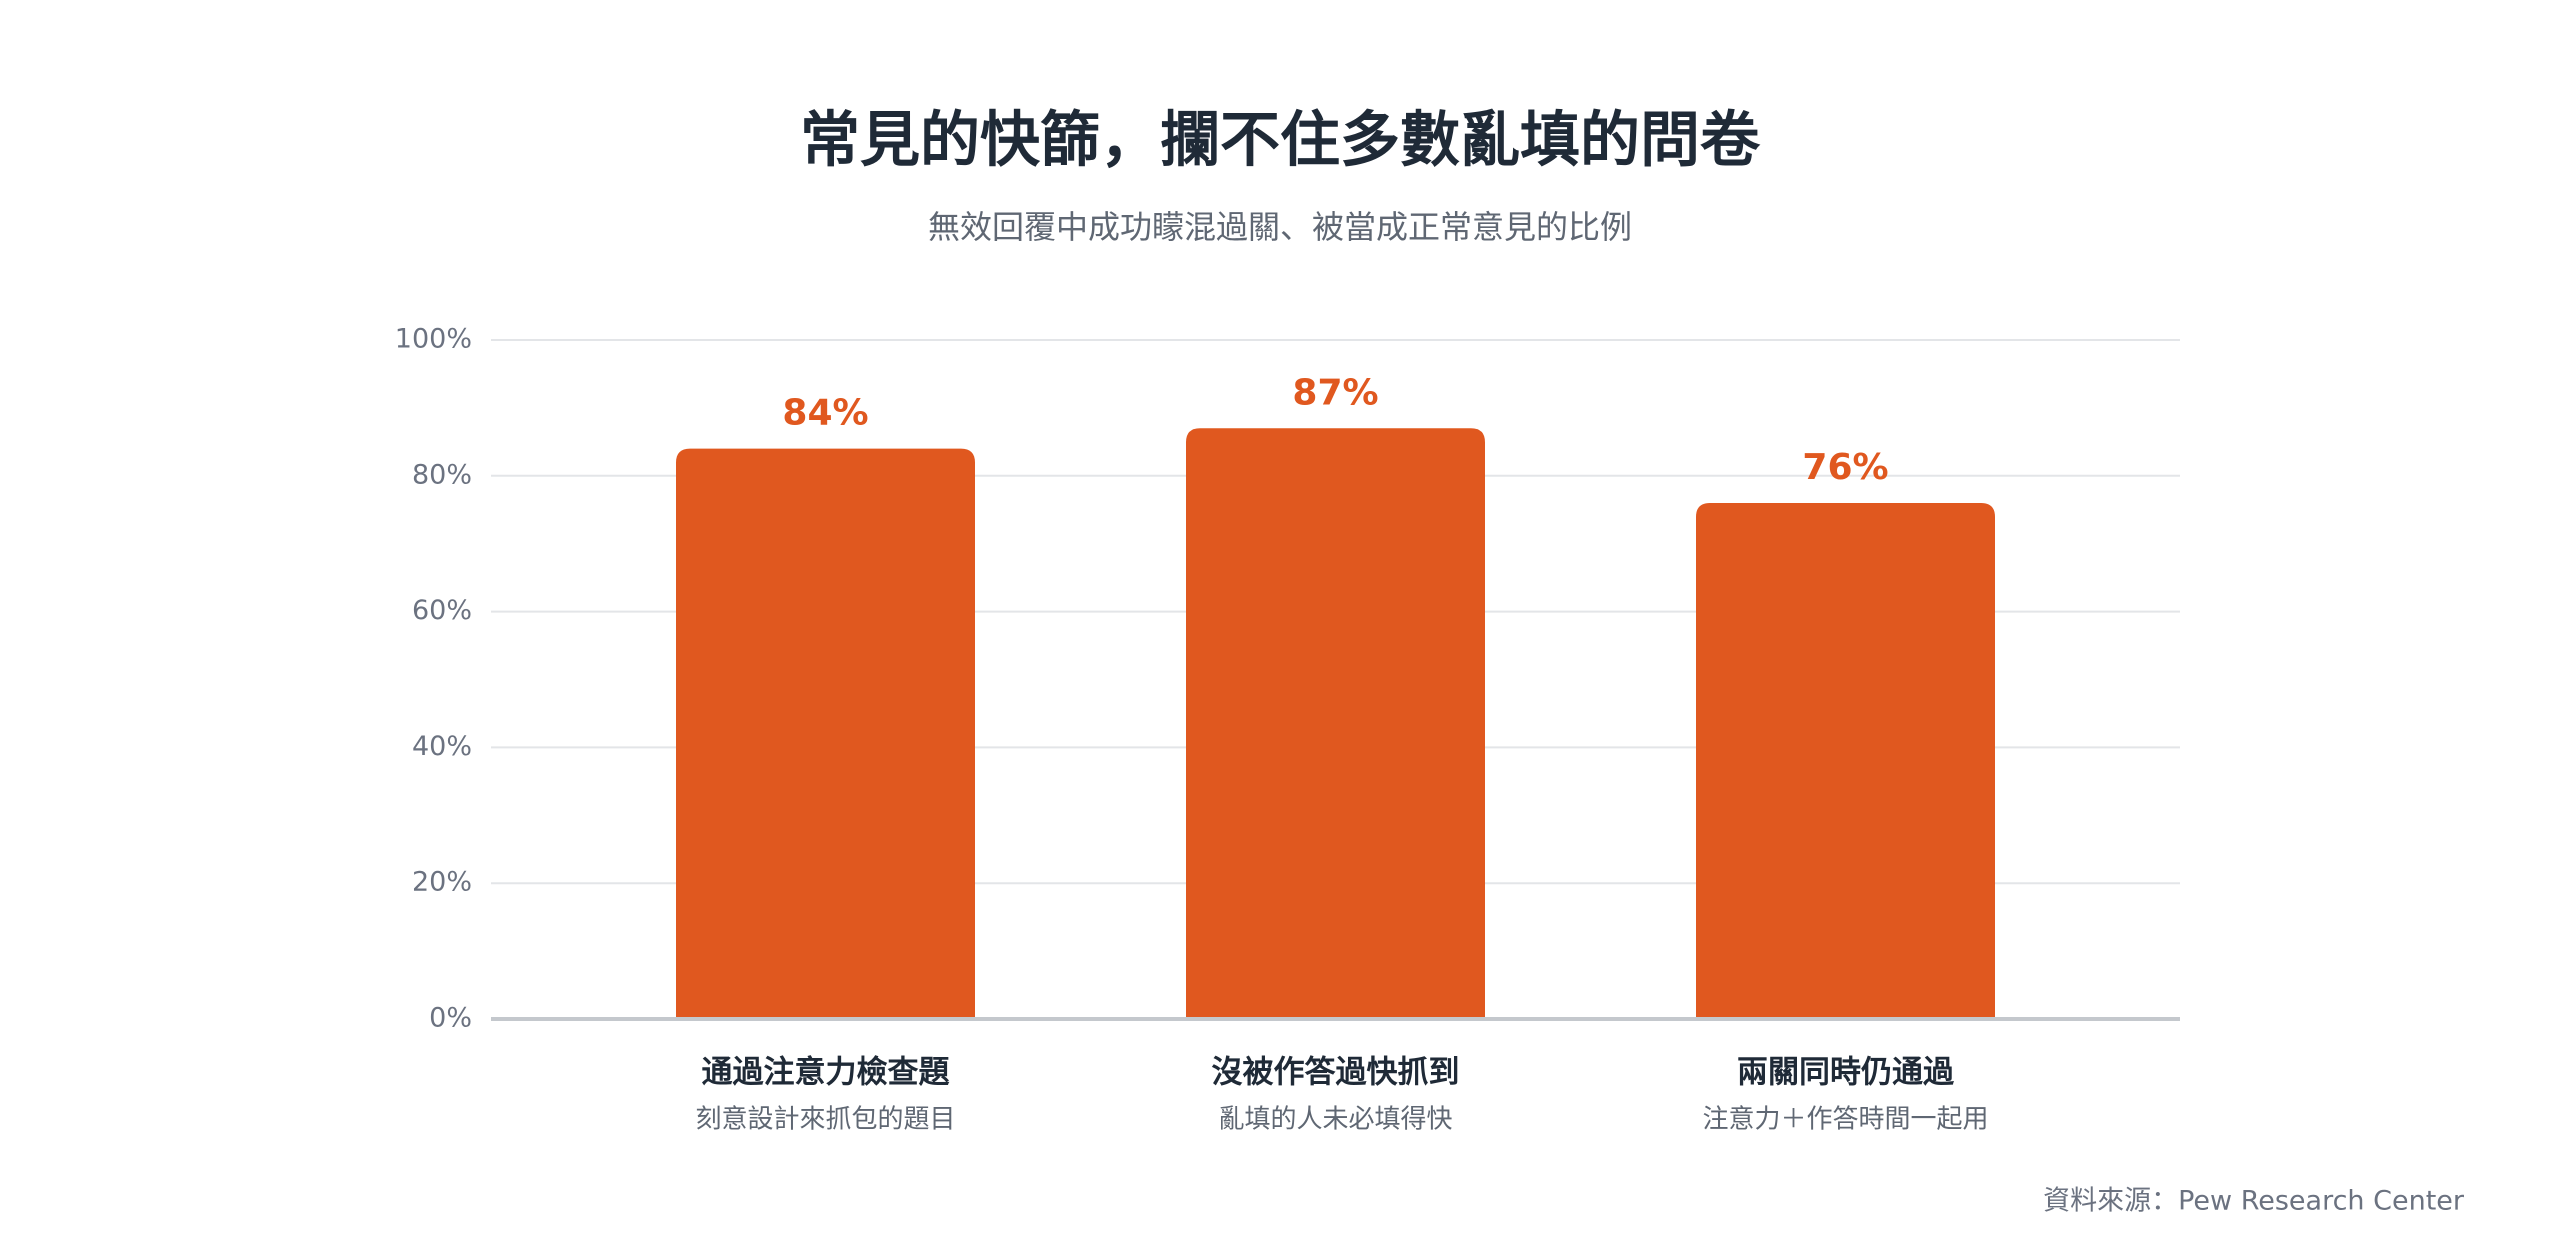 Image resolution: width=2560 pixels, height=1238 pixels. I want to click on y-tick-label: 100%, so click(433, 339).